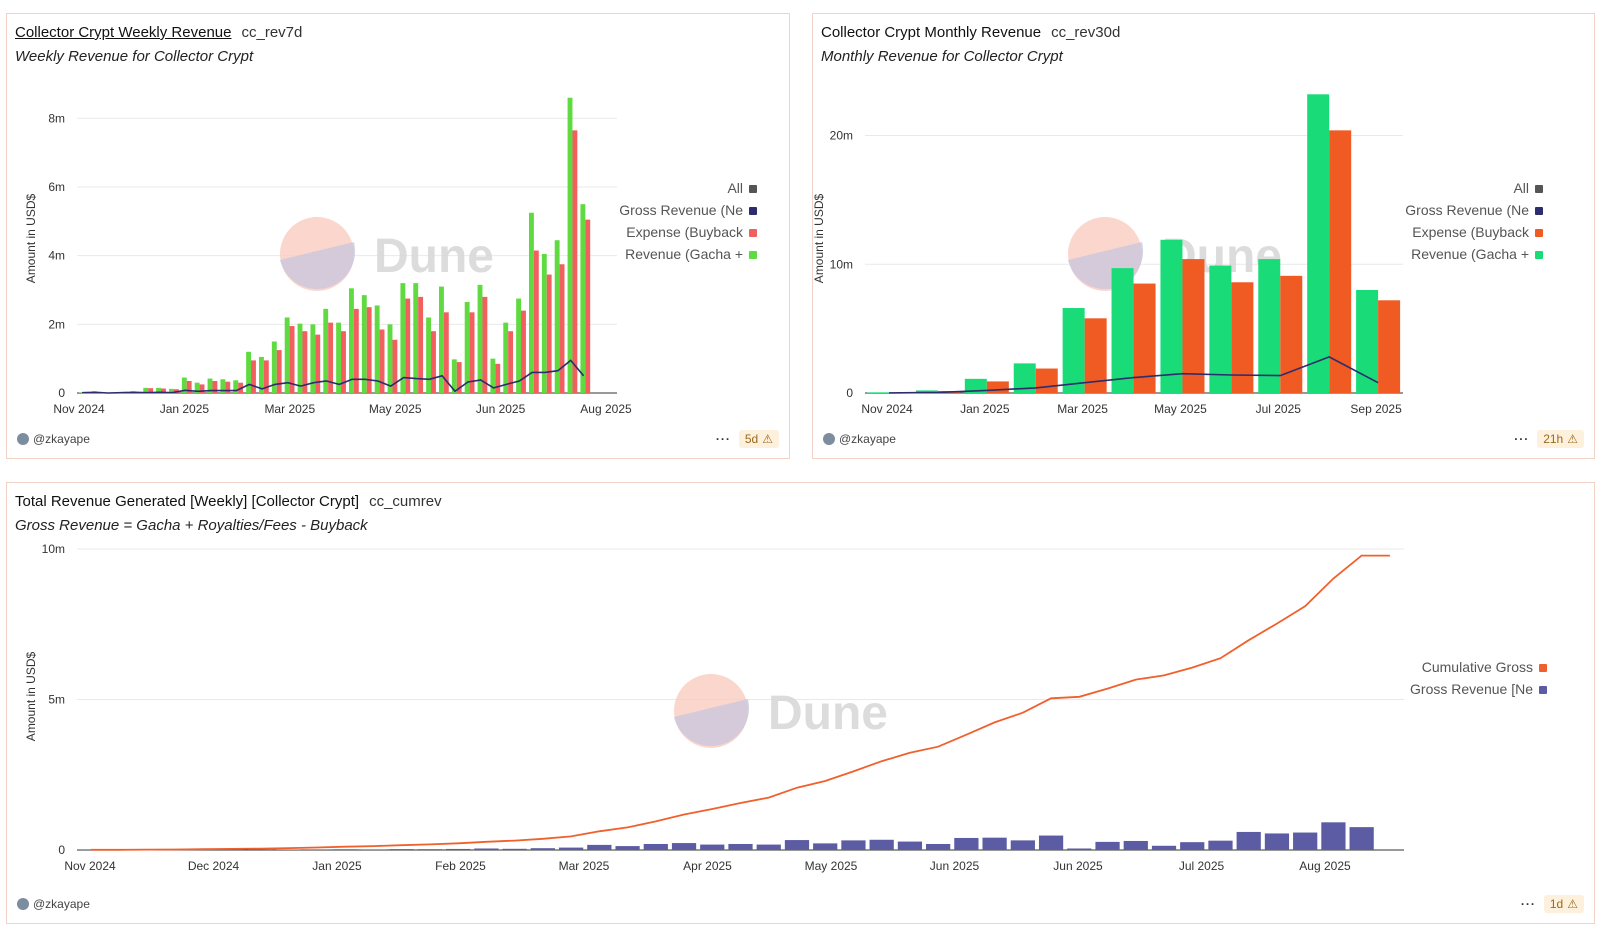 The width and height of the screenshot is (1600, 926). What do you see at coordinates (1082, 409) in the screenshot?
I see `x-tick-label: Mar 2025` at bounding box center [1082, 409].